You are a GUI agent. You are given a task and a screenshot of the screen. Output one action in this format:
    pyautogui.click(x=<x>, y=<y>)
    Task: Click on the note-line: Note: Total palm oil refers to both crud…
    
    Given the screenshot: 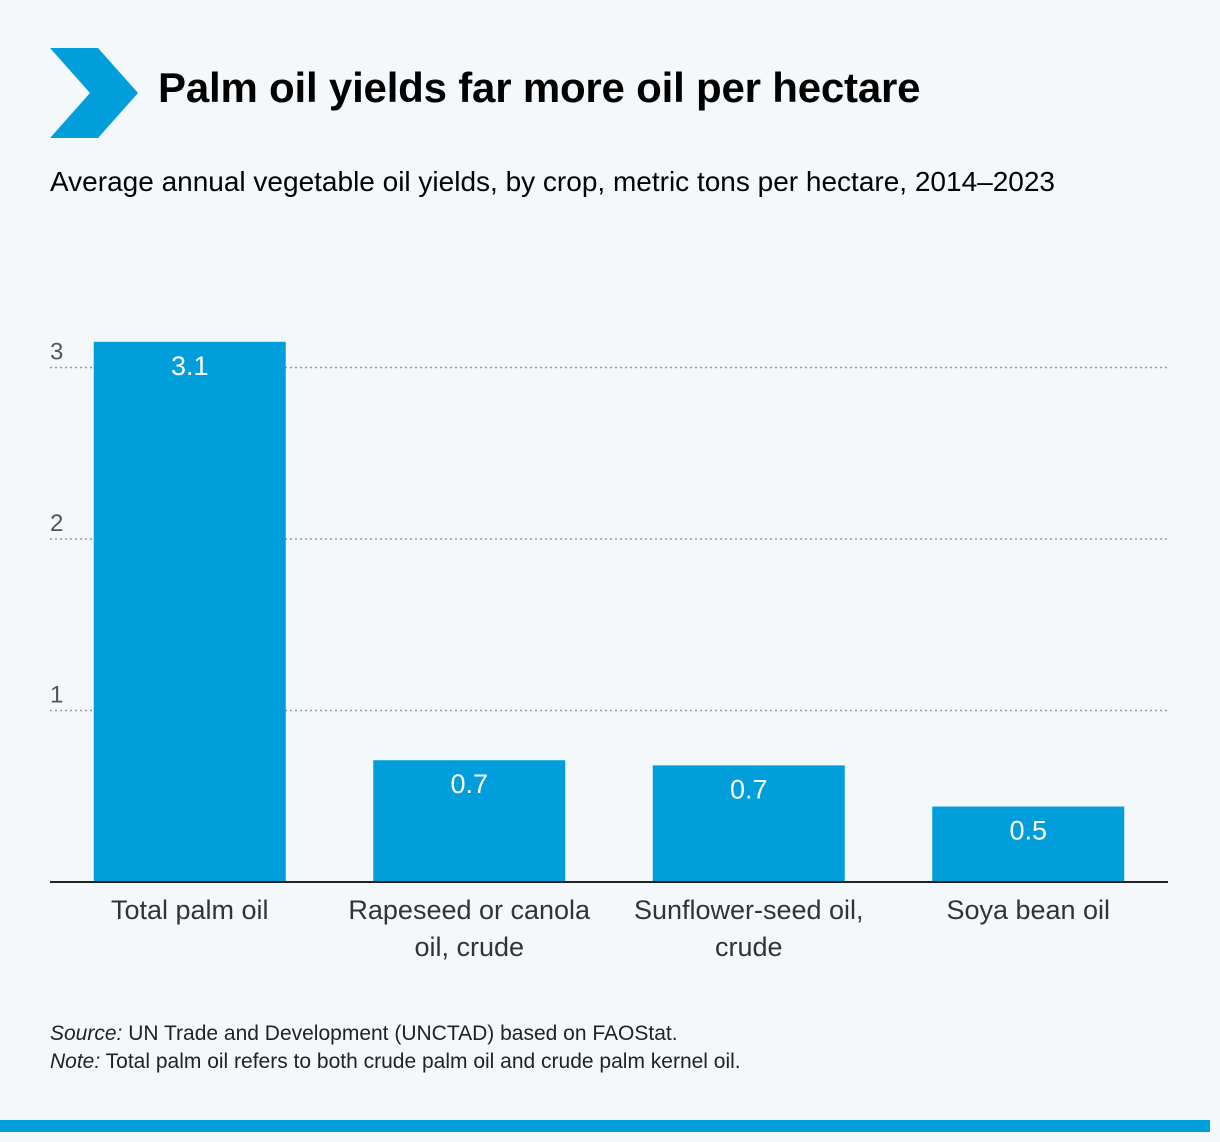 What is the action you would take?
    pyautogui.click(x=615, y=1062)
    